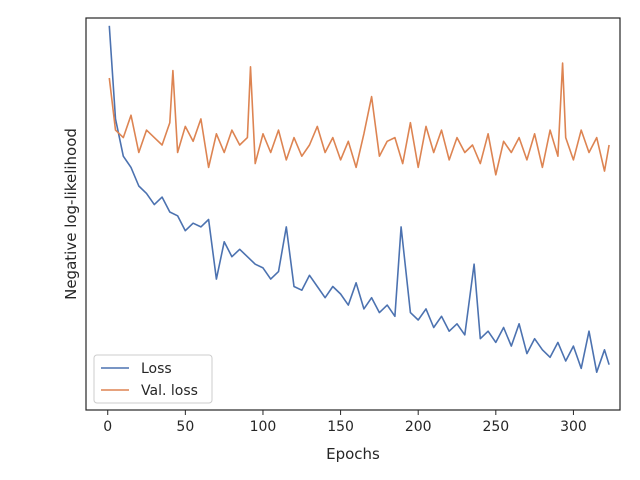  What do you see at coordinates (71, 214) in the screenshot?
I see `y-axis-label: Negative log-likelihood` at bounding box center [71, 214].